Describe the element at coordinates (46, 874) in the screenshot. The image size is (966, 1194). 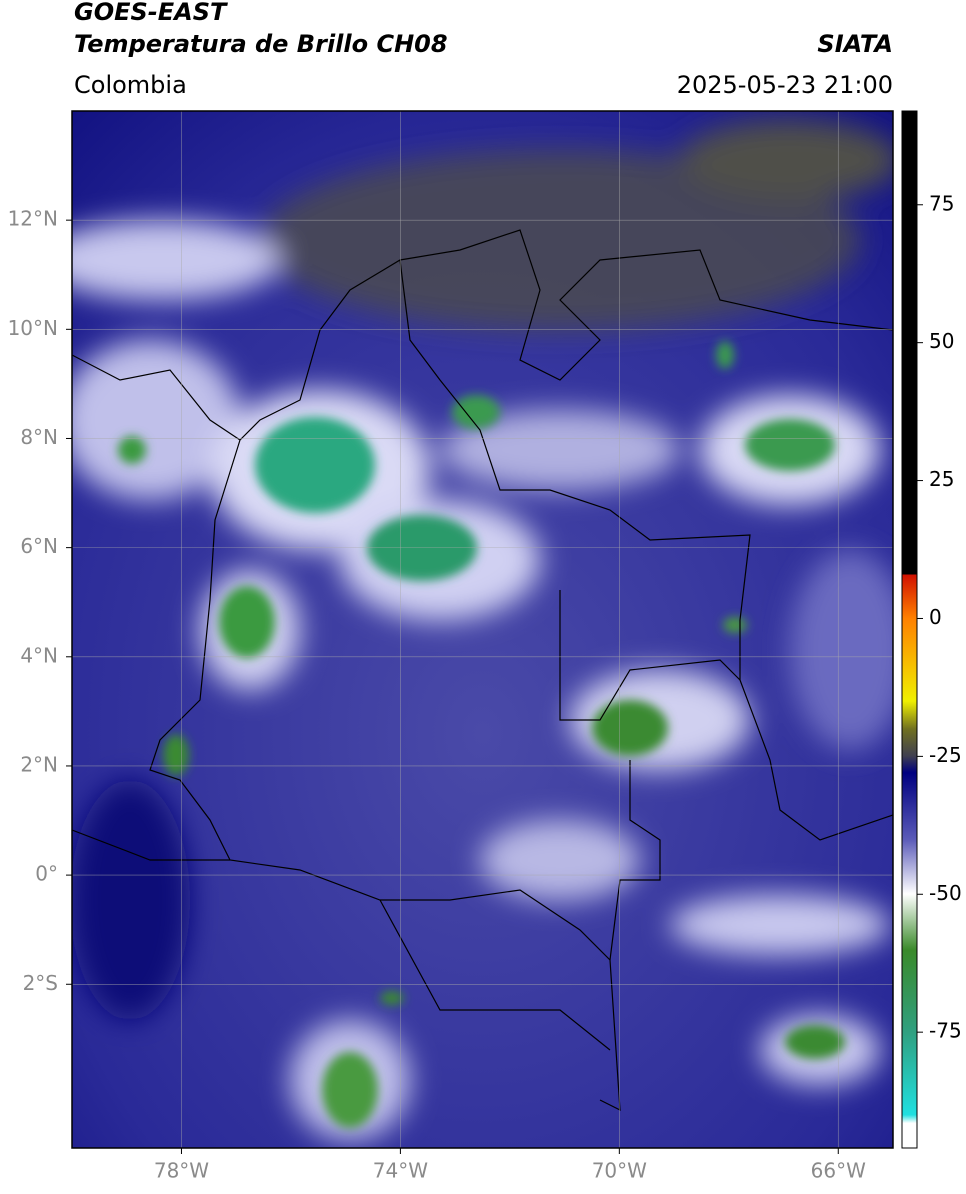
I see `y-tick-label: 0°` at that location.